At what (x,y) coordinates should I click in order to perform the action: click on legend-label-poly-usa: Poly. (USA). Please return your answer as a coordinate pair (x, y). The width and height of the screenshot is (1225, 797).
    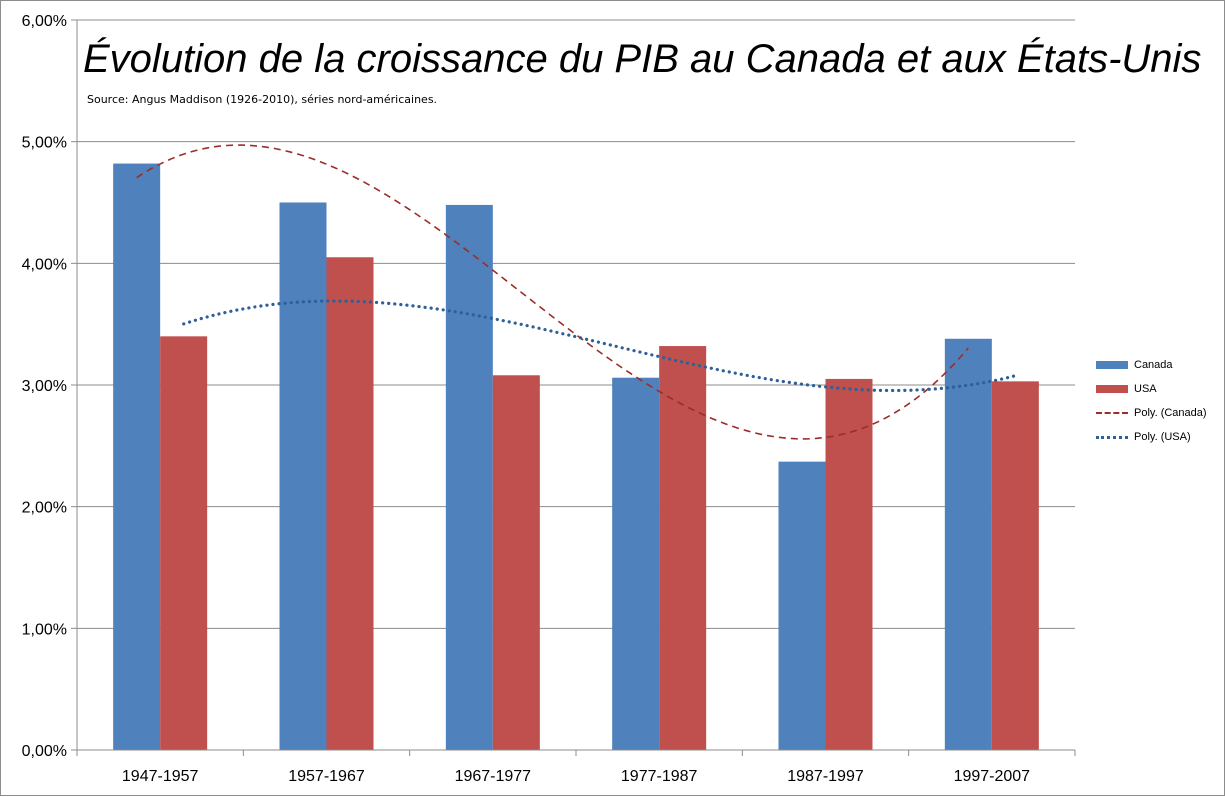
    Looking at the image, I should click on (1162, 437).